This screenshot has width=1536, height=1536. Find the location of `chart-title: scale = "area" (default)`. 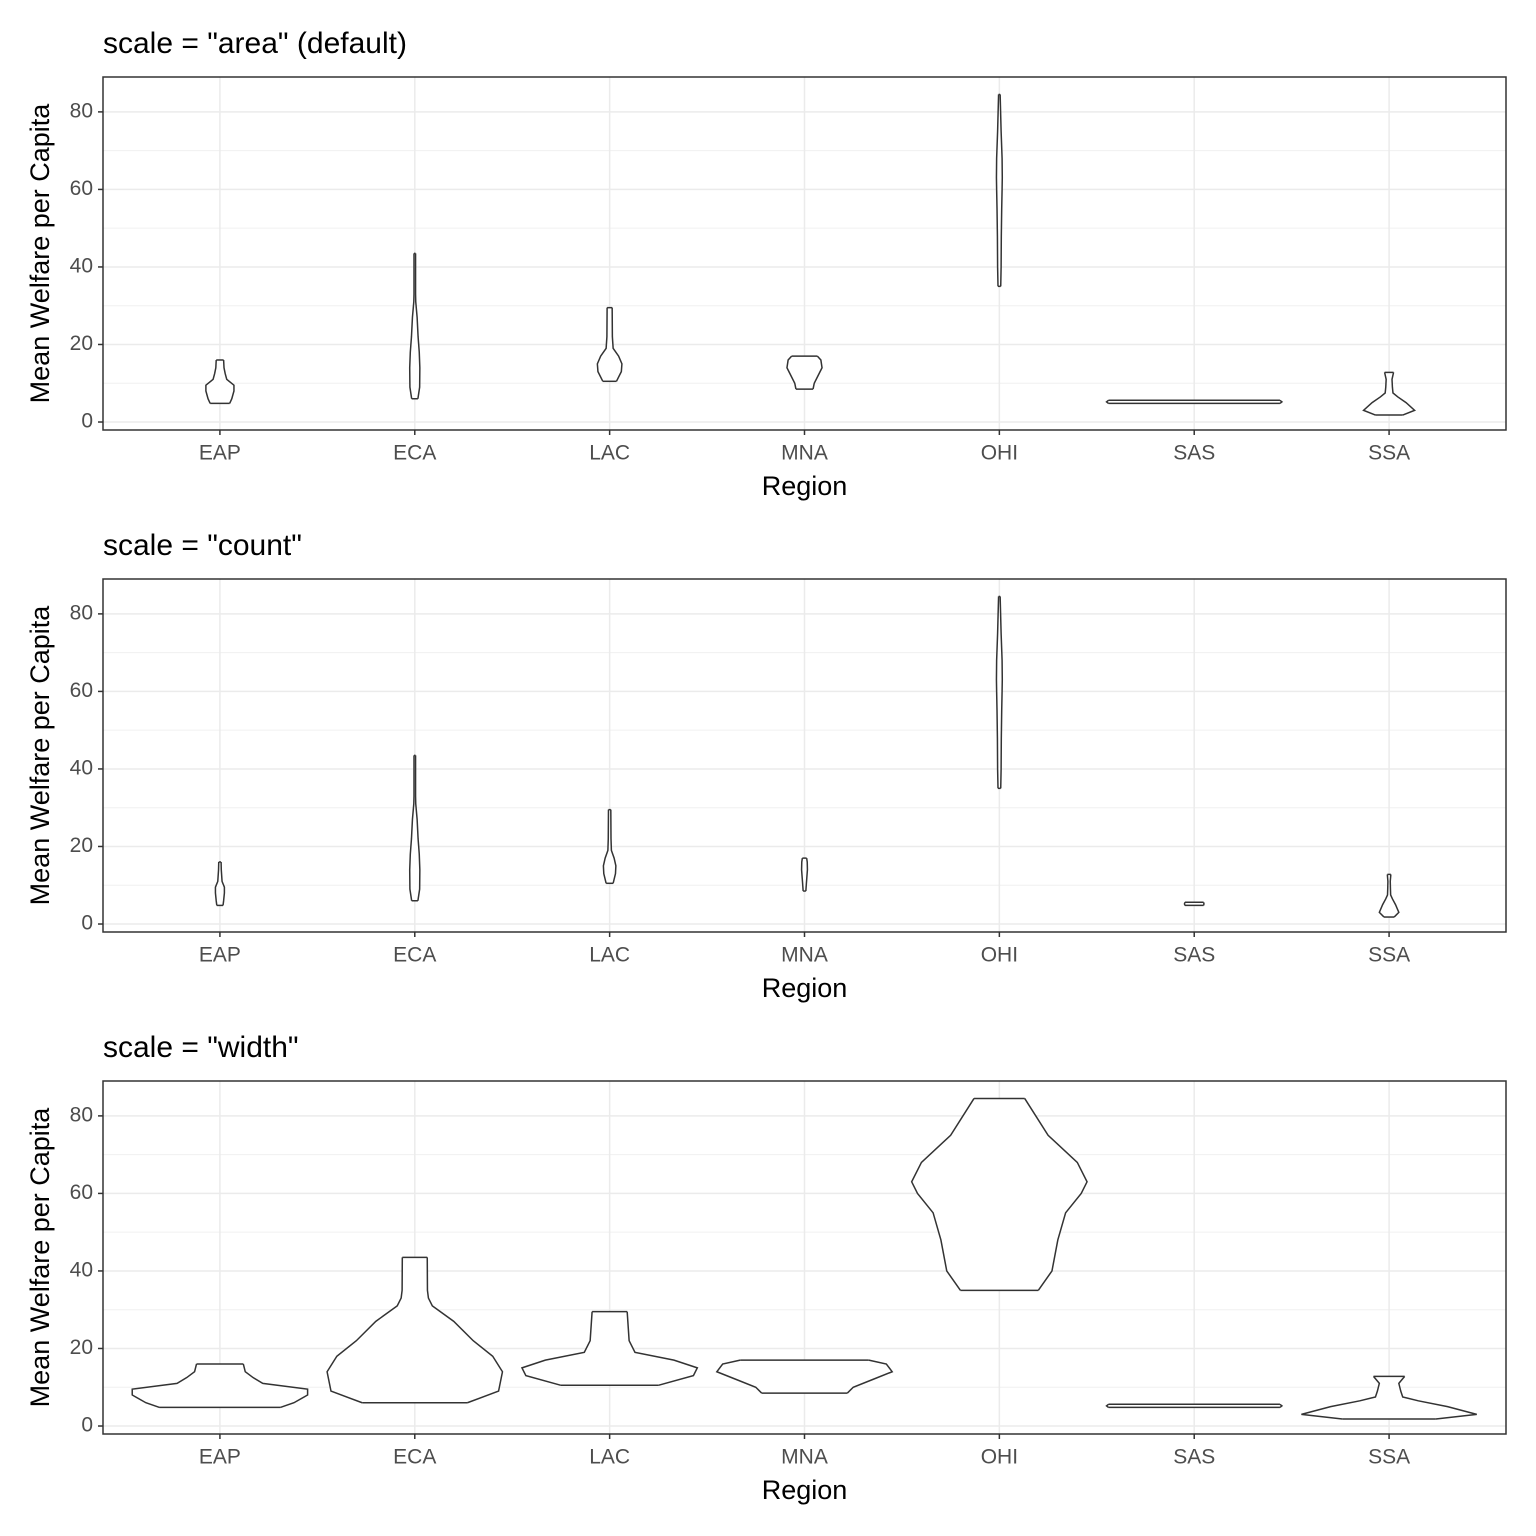

chart-title: scale = "area" (default) is located at coordinates (255, 43).